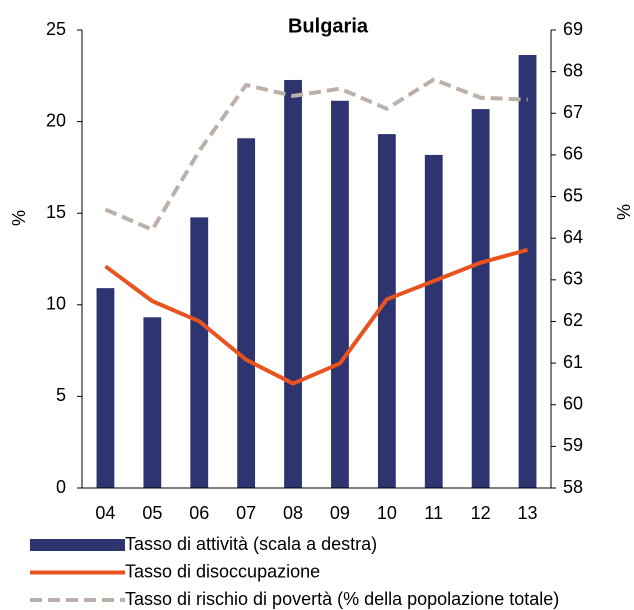 This screenshot has width=634, height=610. What do you see at coordinates (61, 487) in the screenshot?
I see `y-tick-label: 0` at bounding box center [61, 487].